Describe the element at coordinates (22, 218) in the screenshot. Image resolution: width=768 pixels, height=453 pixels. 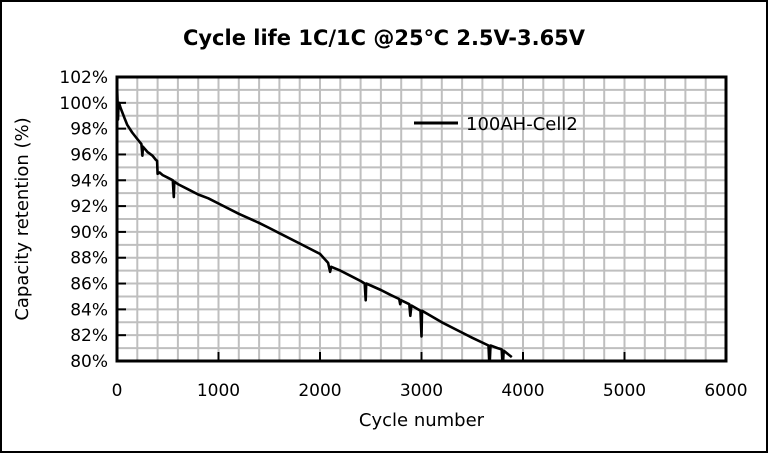
I see `y-axis-label: Capacity retention (%)` at that location.